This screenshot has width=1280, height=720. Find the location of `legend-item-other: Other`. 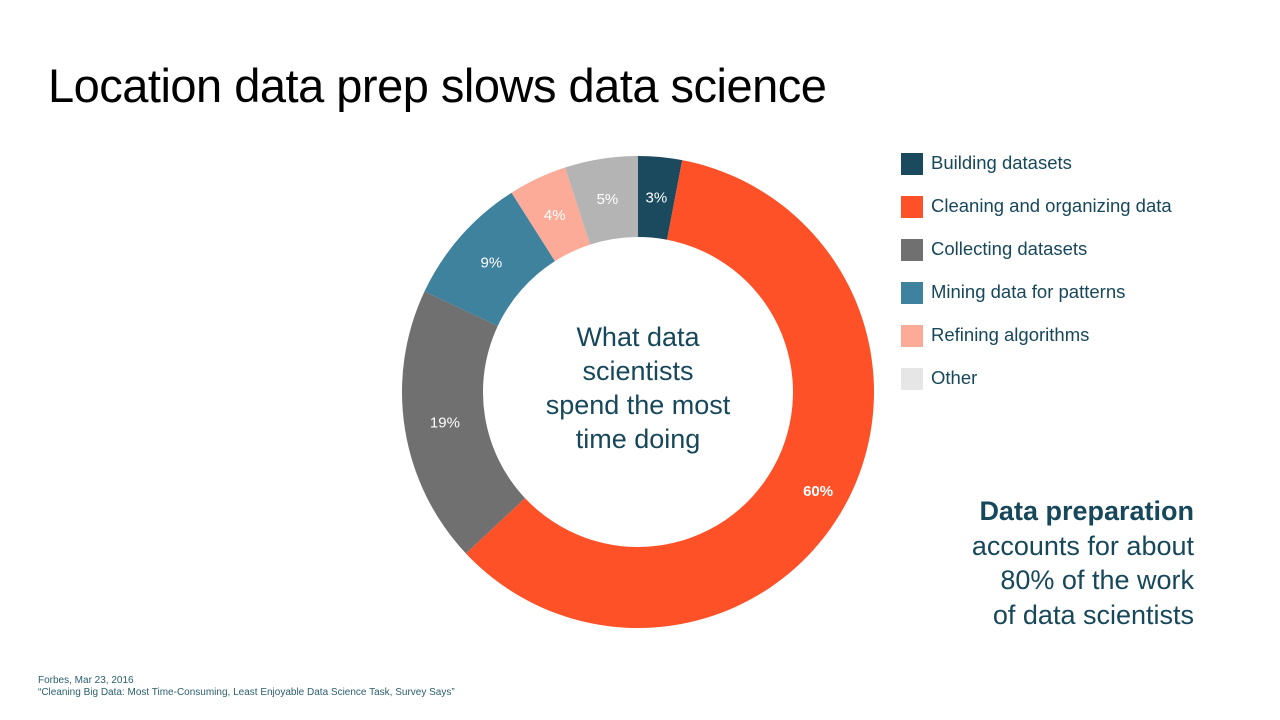

legend-item-other: Other is located at coordinates (1036, 386).